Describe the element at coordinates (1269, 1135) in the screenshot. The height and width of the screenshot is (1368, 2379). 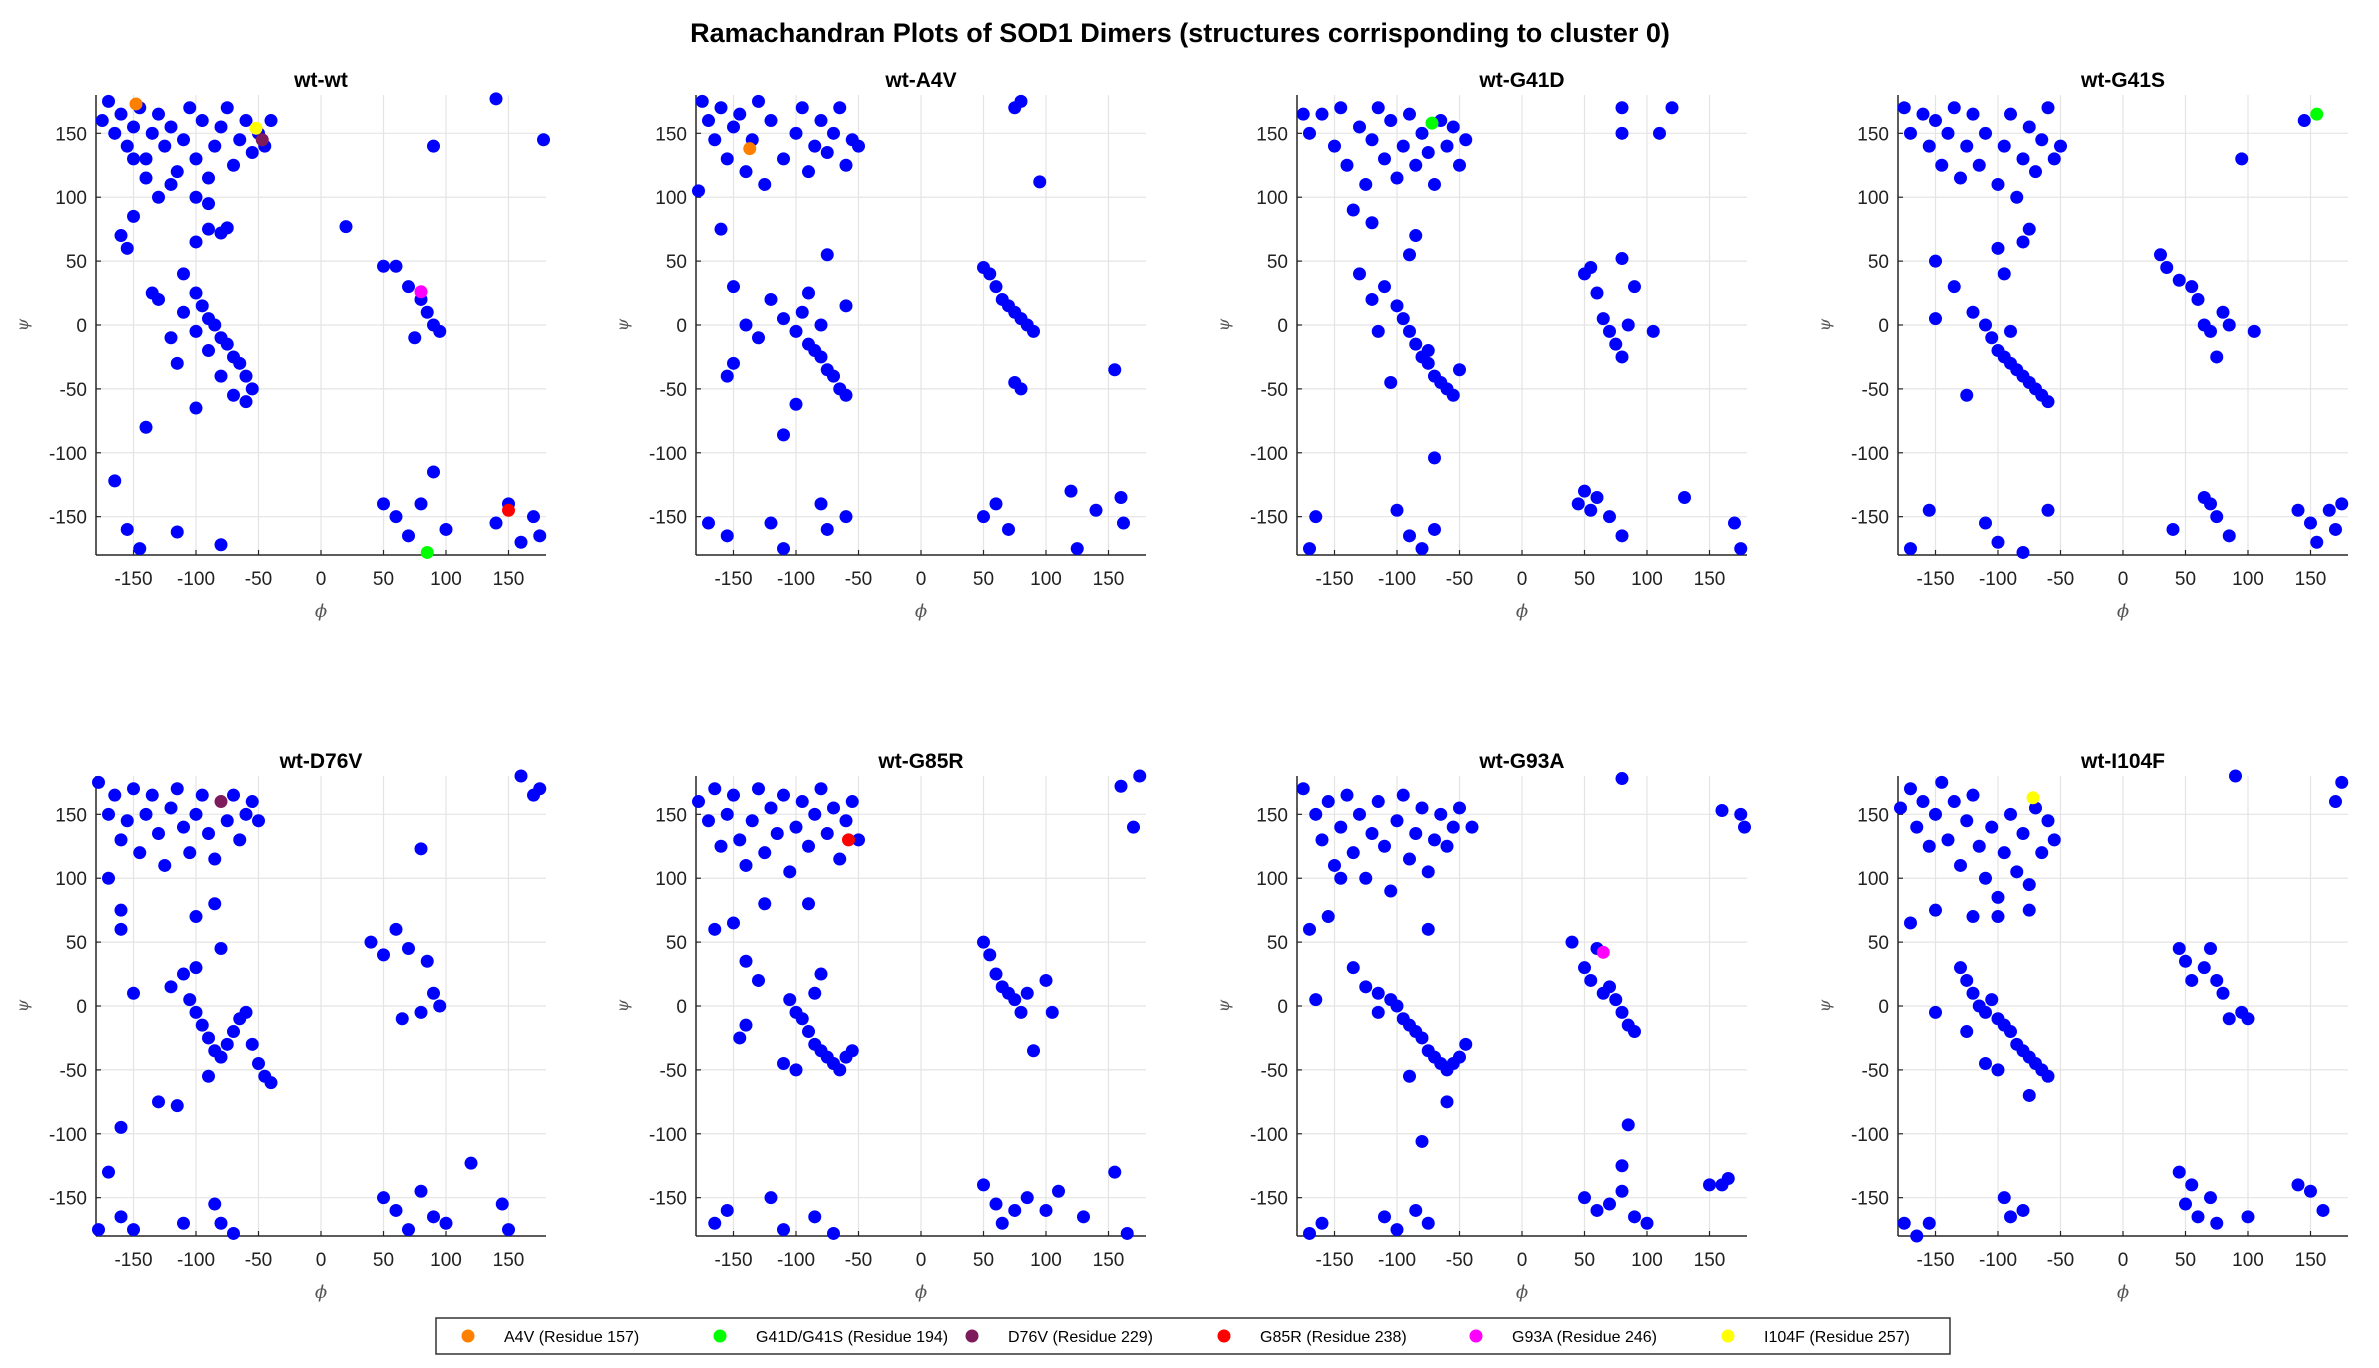
I see `y-tick-label: -100` at that location.